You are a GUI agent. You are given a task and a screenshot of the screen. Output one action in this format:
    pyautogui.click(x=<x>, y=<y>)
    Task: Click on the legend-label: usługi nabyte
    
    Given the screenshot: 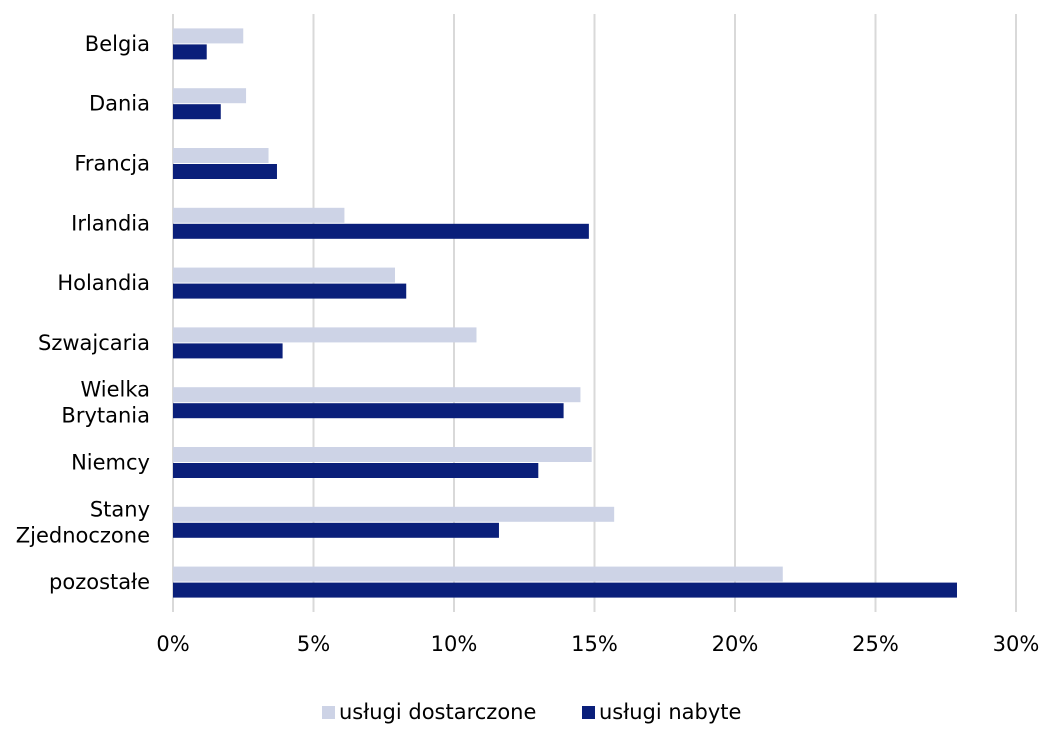 What is the action you would take?
    pyautogui.click(x=670, y=712)
    